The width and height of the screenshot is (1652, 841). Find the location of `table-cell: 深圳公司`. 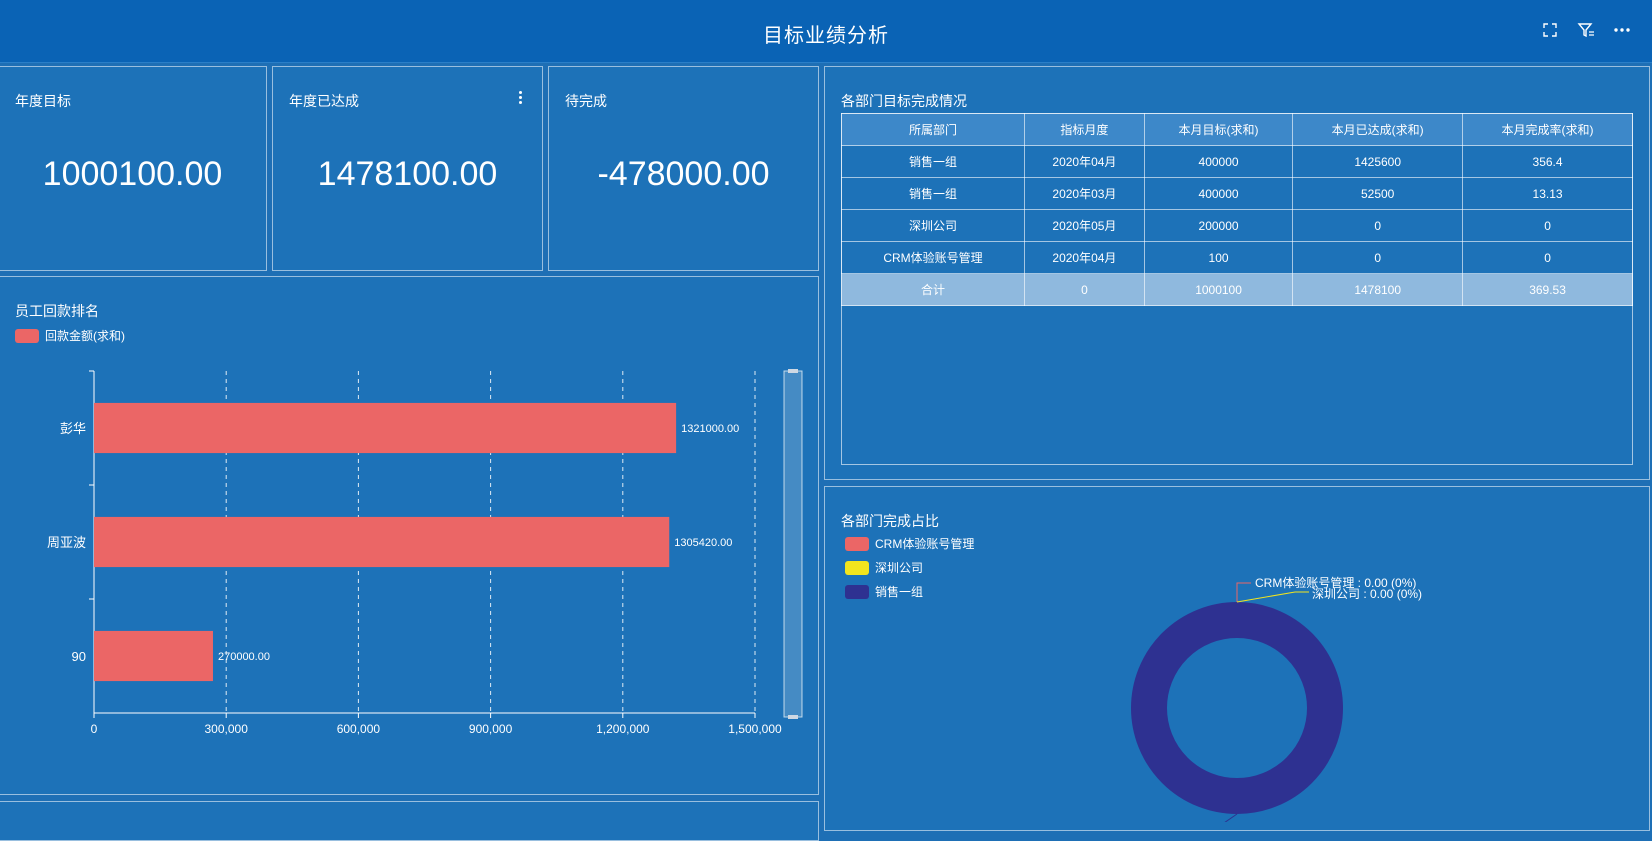

table-cell: 深圳公司 is located at coordinates (933, 225).